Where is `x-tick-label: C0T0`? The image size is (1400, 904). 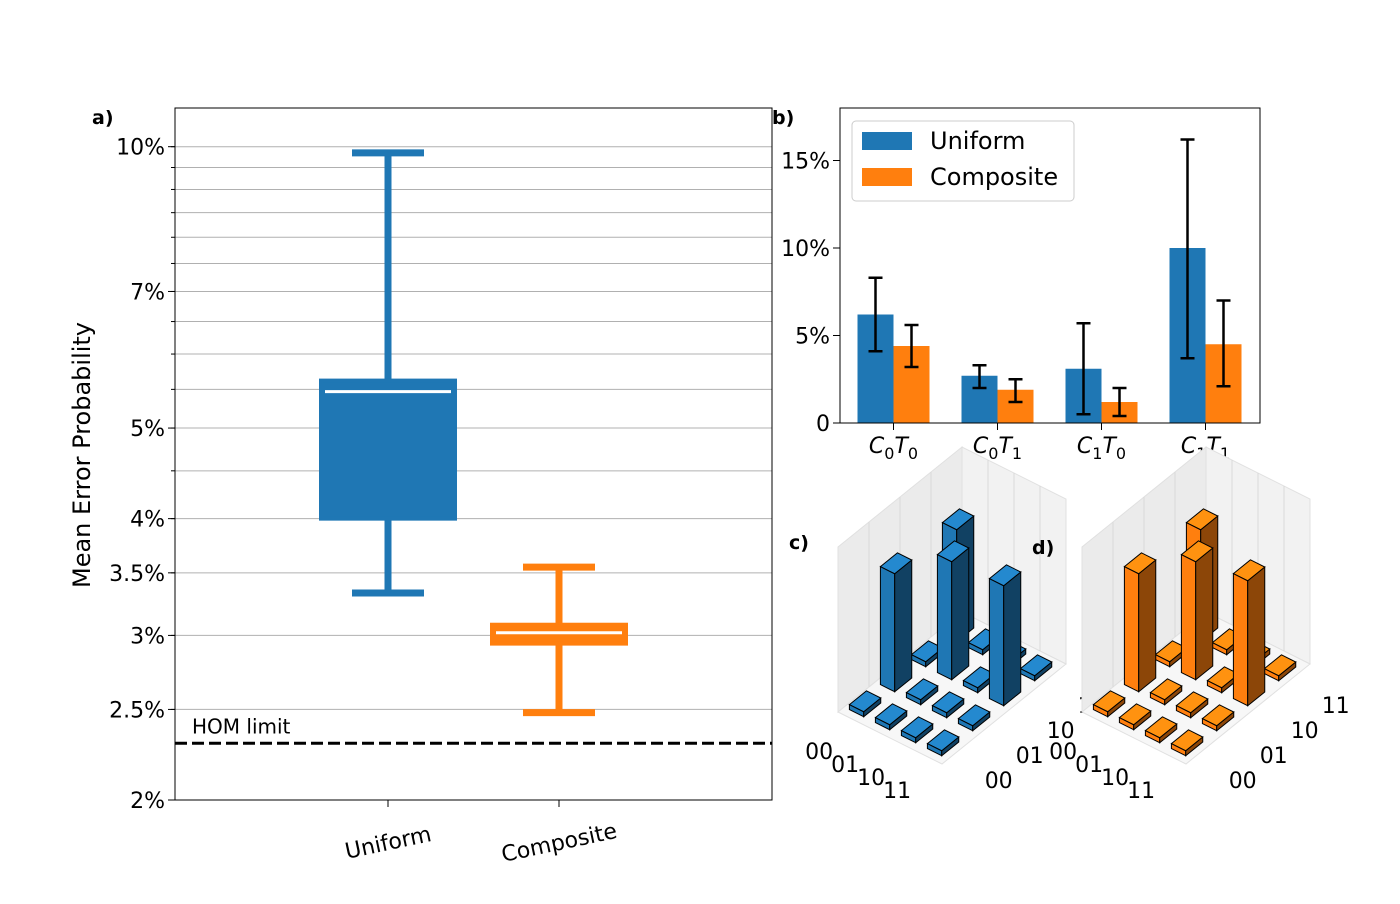 x-tick-label: C0T0 is located at coordinates (893, 448).